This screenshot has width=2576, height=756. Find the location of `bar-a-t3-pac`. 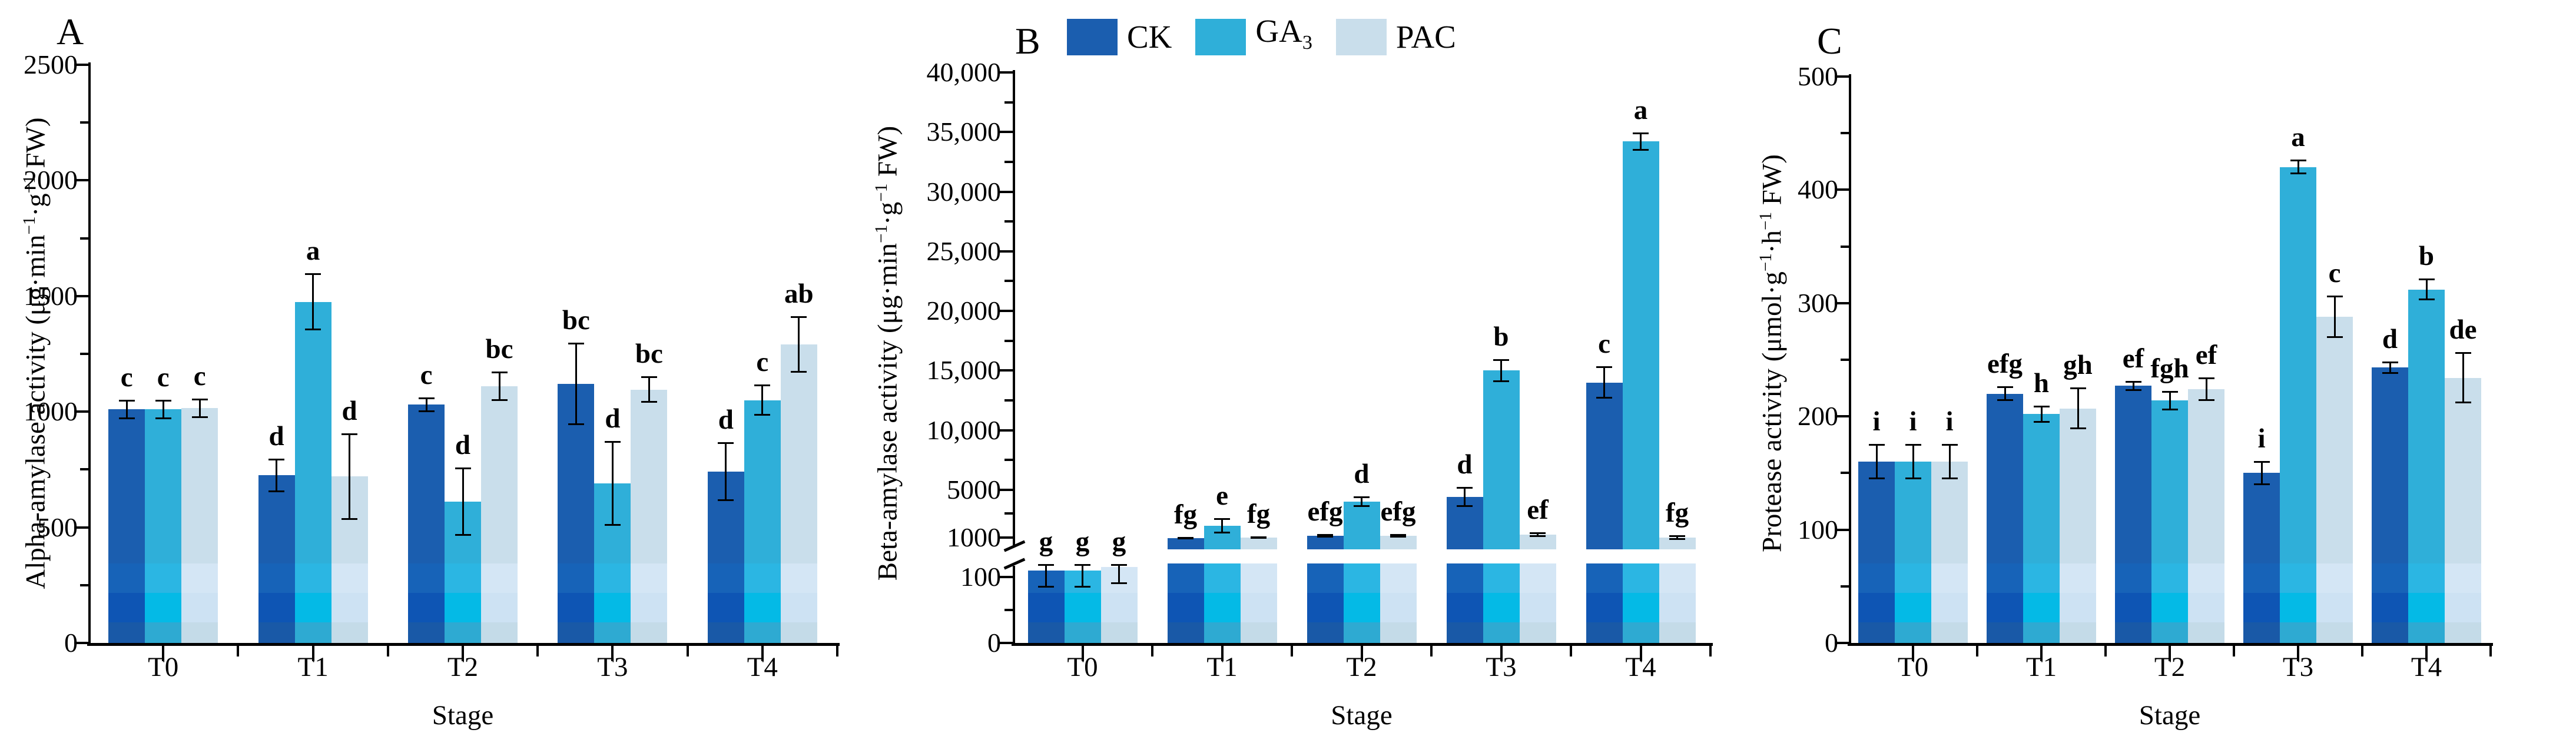

bar-a-t3-pac is located at coordinates (649, 516).